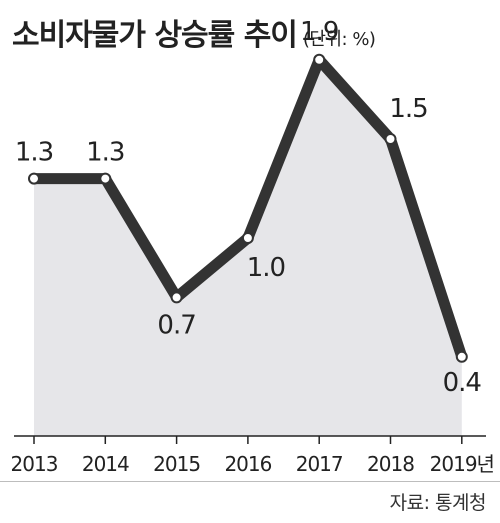  What do you see at coordinates (390, 464) in the screenshot?
I see `x-tick-label: 2018` at bounding box center [390, 464].